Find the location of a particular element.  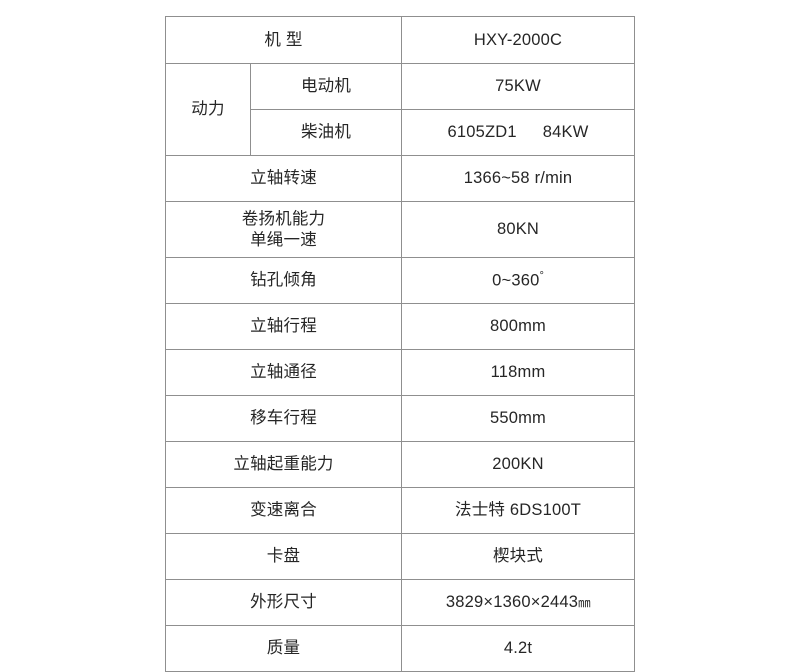

table-row: 动力 电动机 75KW is located at coordinates (400, 109).